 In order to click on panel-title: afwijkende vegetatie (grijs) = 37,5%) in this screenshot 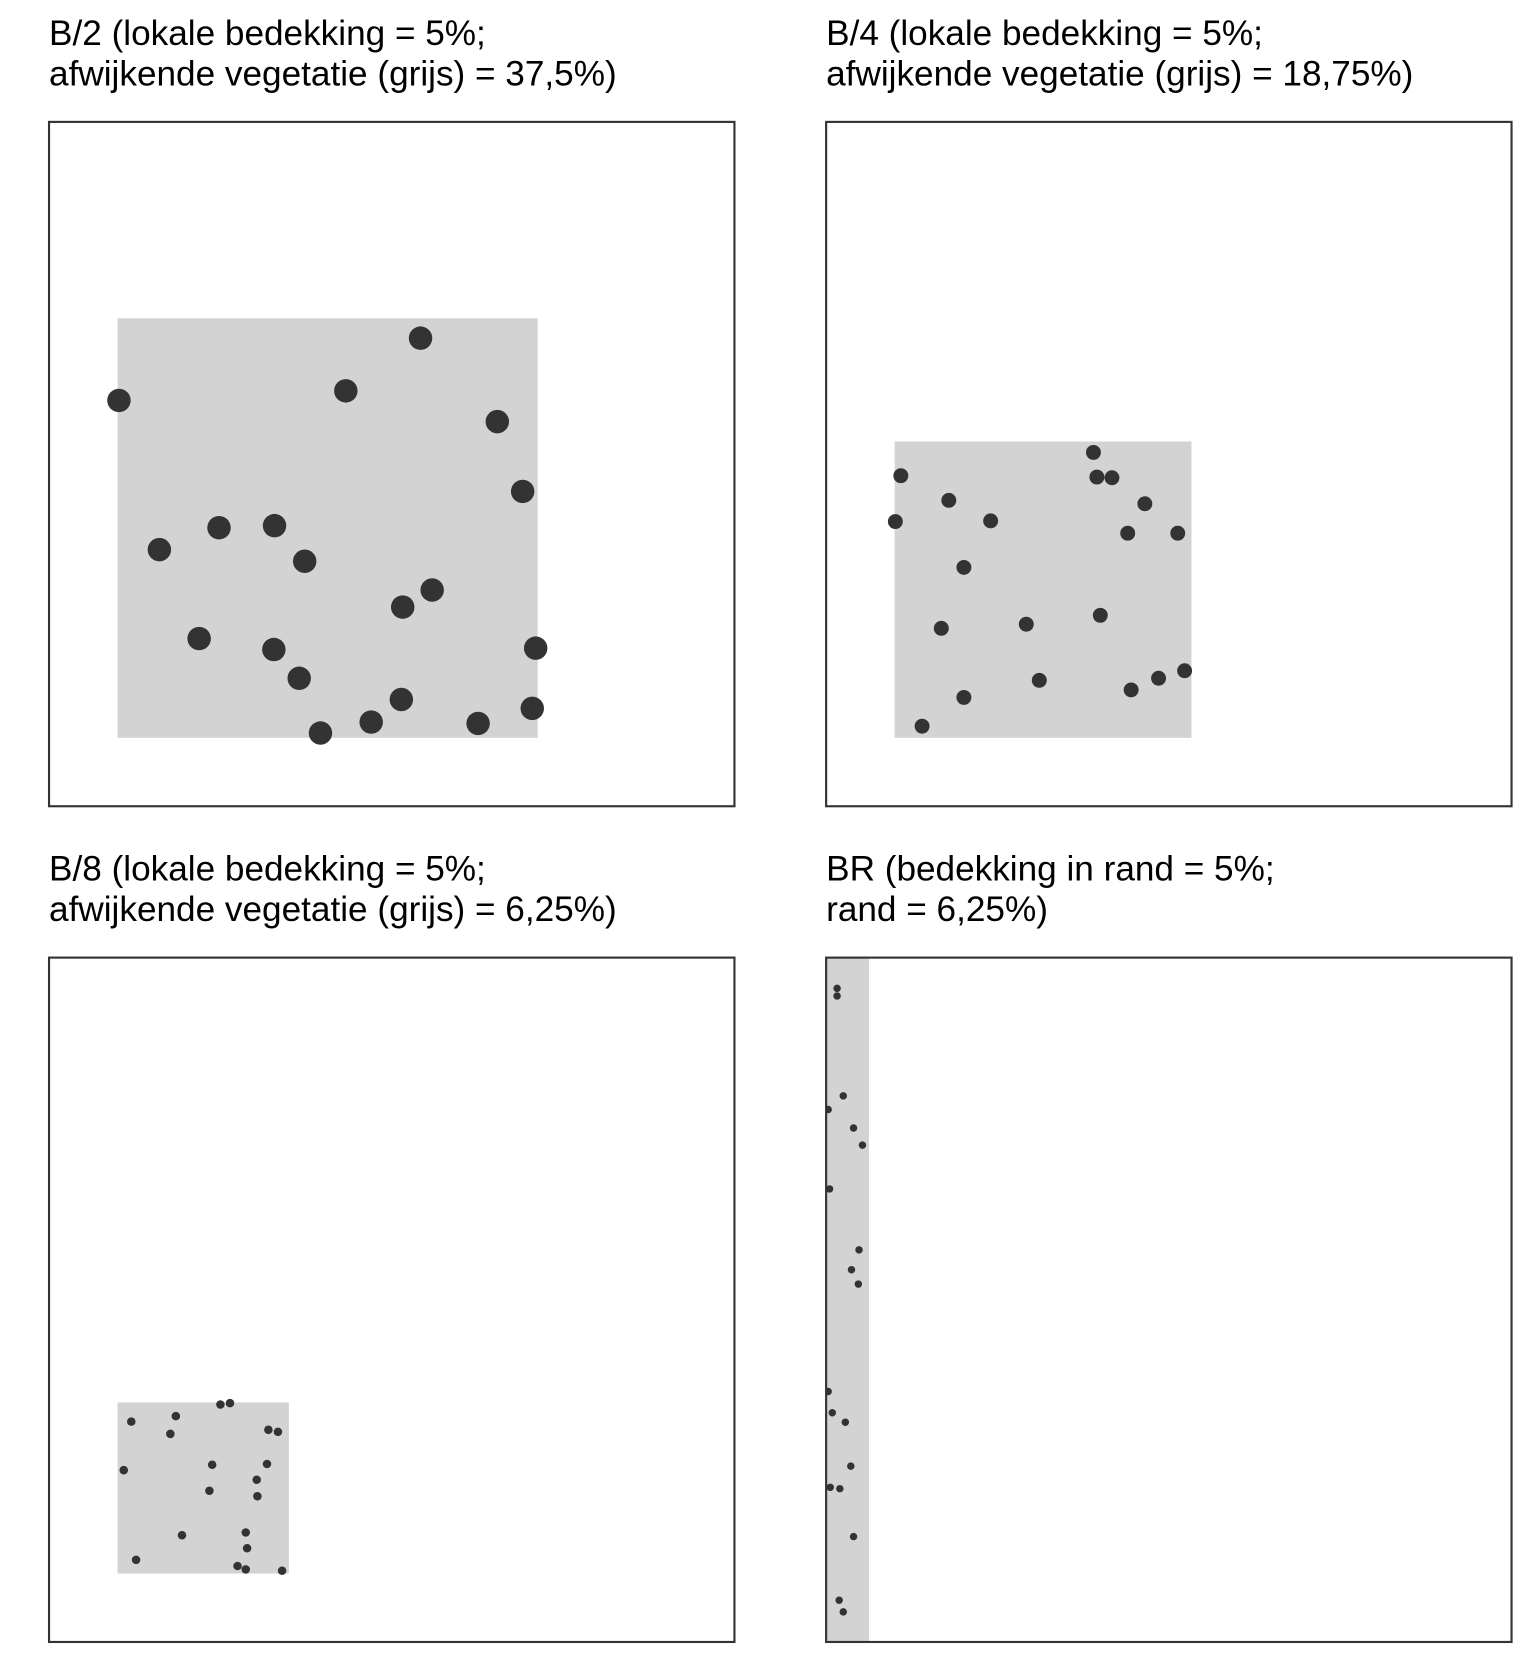, I will do `click(333, 73)`.